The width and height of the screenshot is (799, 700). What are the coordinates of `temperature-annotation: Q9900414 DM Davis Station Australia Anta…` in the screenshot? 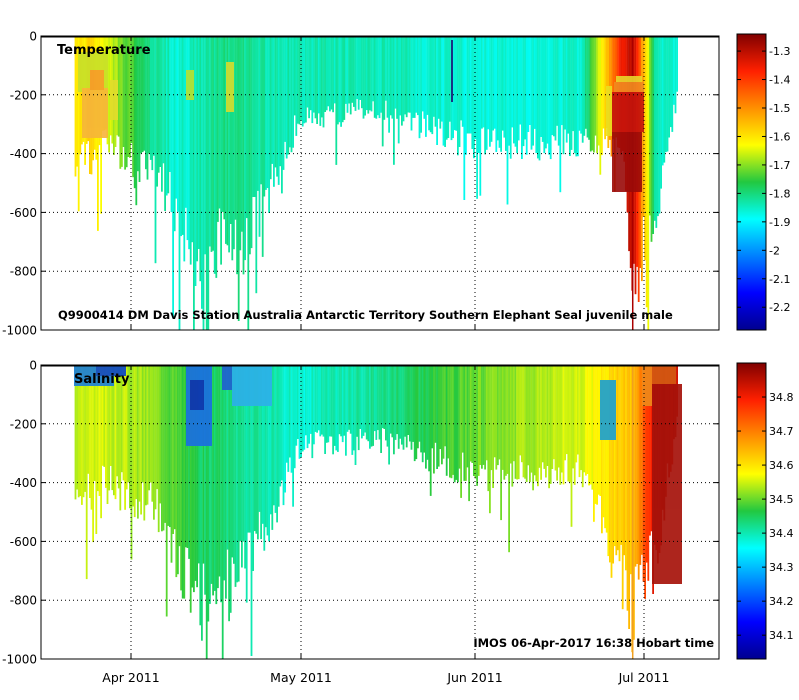 It's located at (365, 315).